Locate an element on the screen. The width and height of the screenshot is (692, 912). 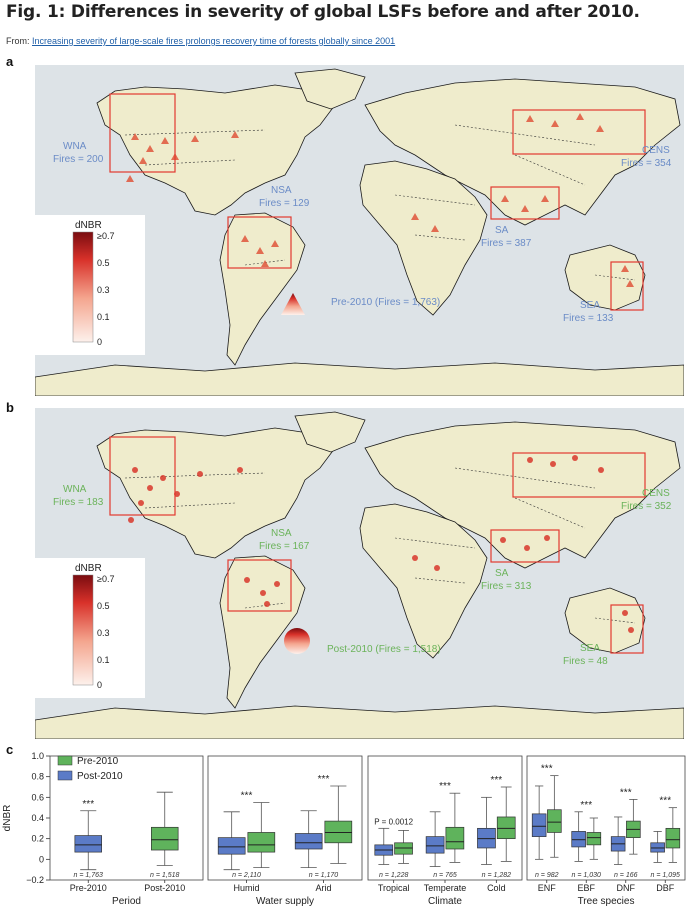
region-fires-sa: Fires = 313 is located at coordinates (506, 586).